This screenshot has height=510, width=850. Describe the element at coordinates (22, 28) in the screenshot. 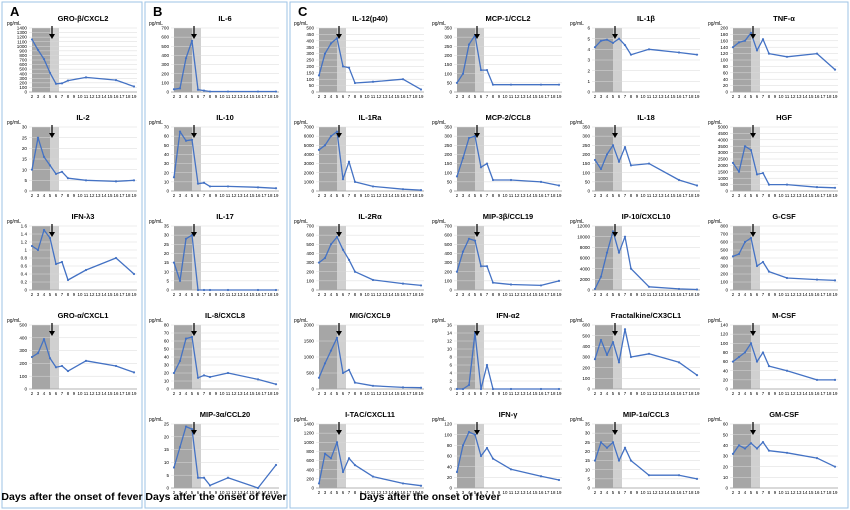

I see `y-tick-label: 1400` at that location.